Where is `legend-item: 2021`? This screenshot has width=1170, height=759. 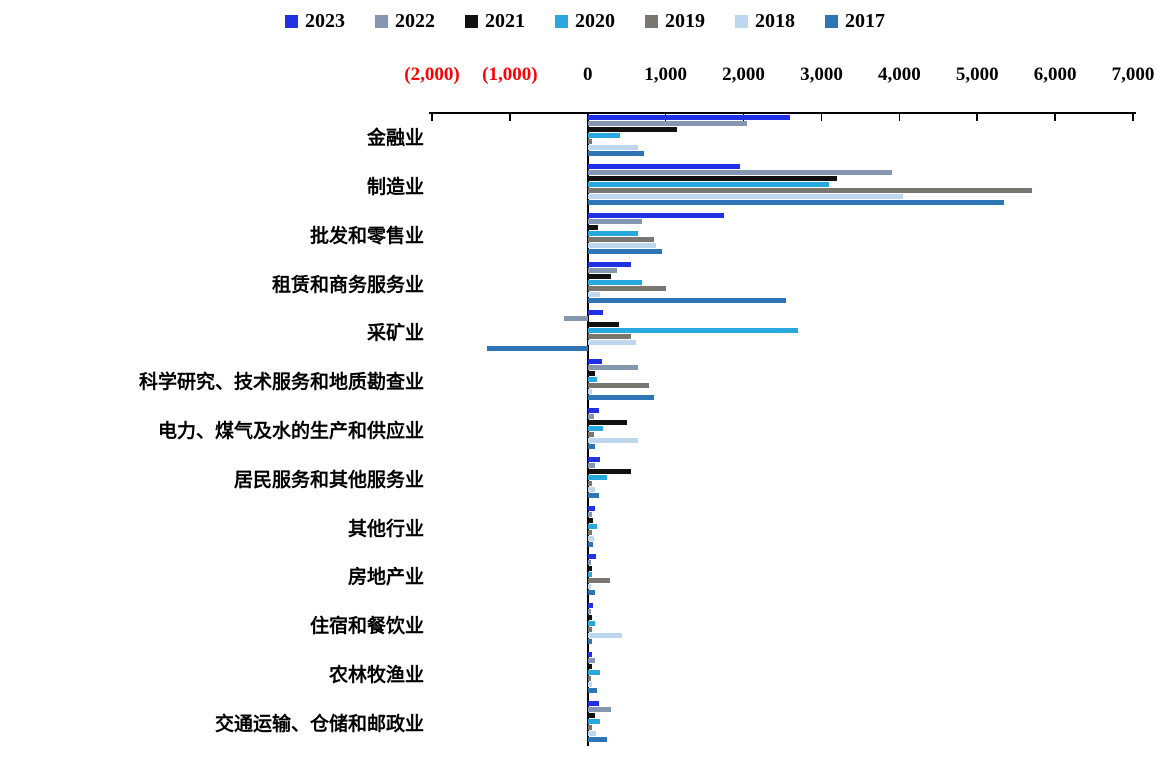
legend-item: 2021 is located at coordinates (495, 21).